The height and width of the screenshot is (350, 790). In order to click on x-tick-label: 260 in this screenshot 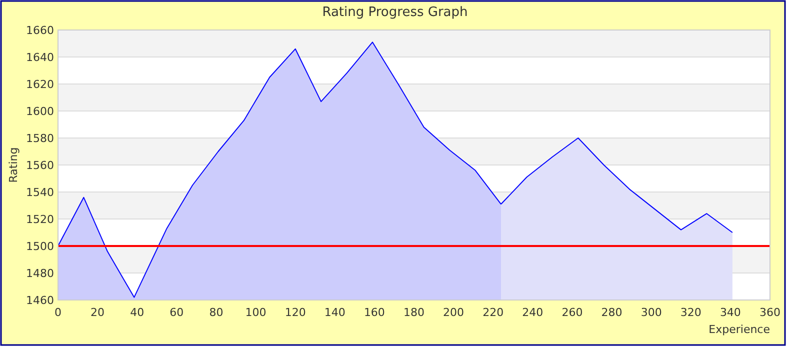, I will do `click(572, 312)`.